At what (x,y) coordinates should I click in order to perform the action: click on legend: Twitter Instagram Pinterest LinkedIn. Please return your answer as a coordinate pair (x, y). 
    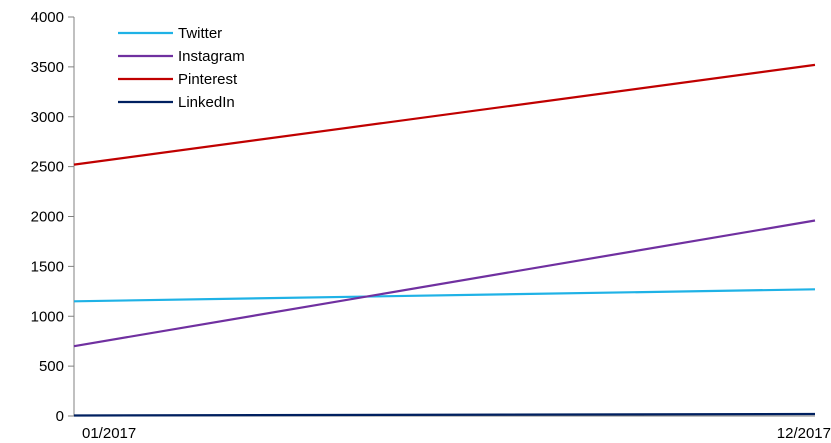
    Looking at the image, I should click on (181, 68).